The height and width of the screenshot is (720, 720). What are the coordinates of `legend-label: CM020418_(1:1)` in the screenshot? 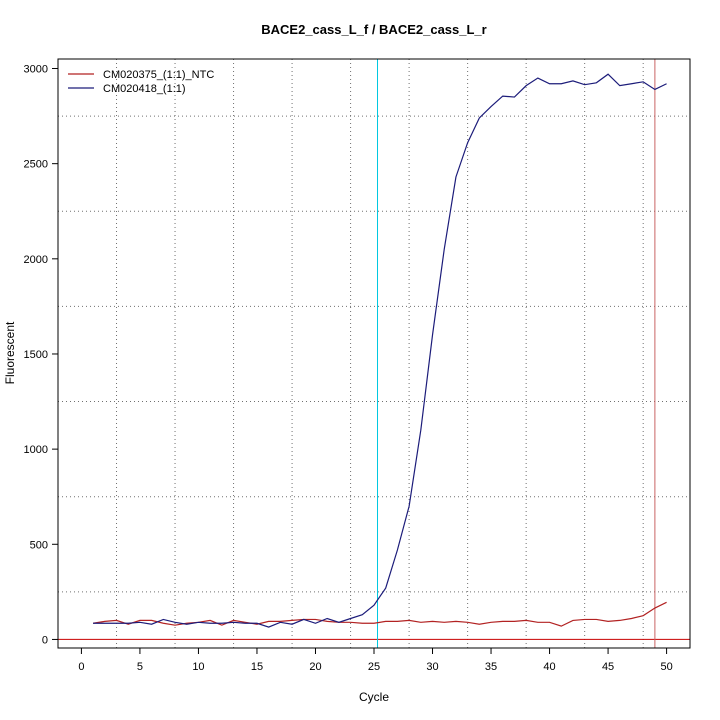 It's located at (144, 89).